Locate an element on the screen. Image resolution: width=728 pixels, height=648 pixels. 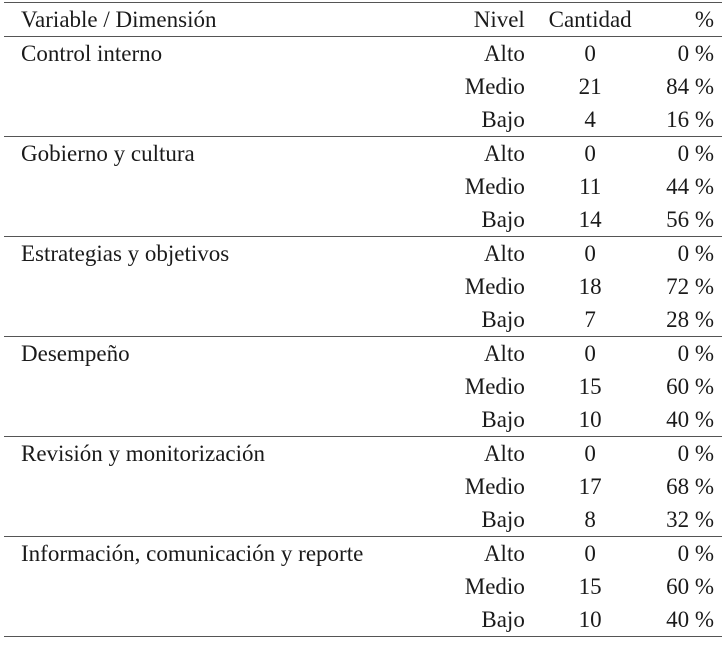
table-row: Bajo 7 28 % is located at coordinates (363, 320).